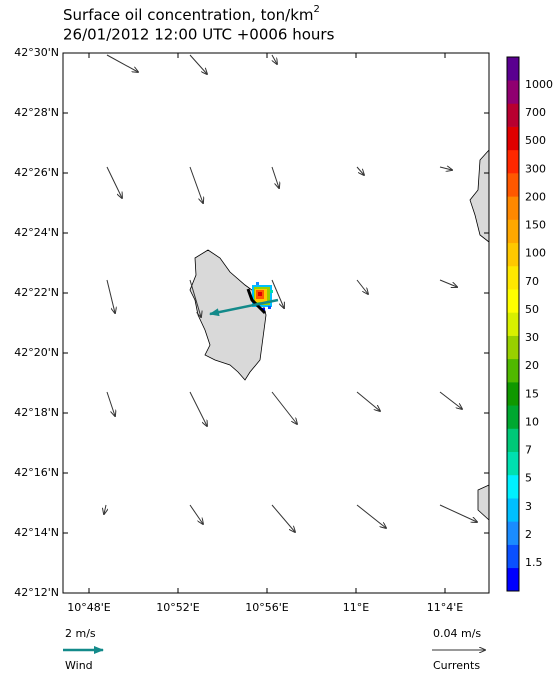 The image size is (558, 676). Describe the element at coordinates (532, 393) in the screenshot. I see `colorbar-label: 15` at that location.